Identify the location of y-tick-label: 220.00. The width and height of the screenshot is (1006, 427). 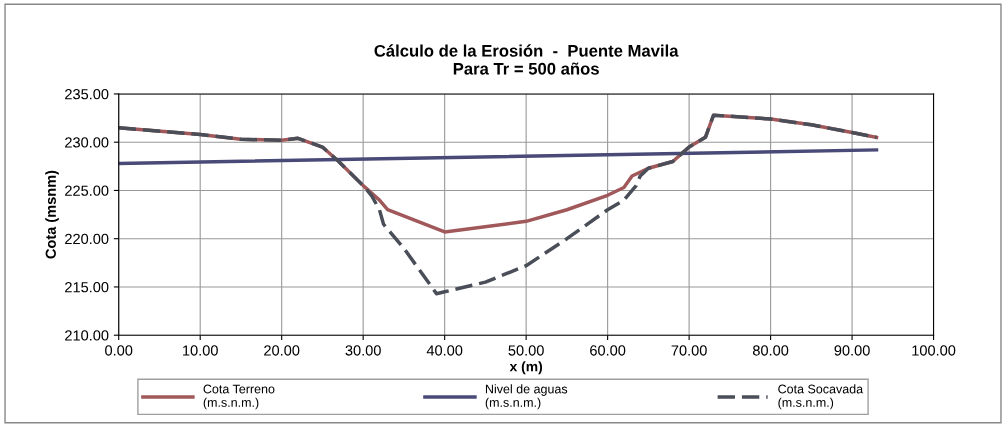
(87, 239).